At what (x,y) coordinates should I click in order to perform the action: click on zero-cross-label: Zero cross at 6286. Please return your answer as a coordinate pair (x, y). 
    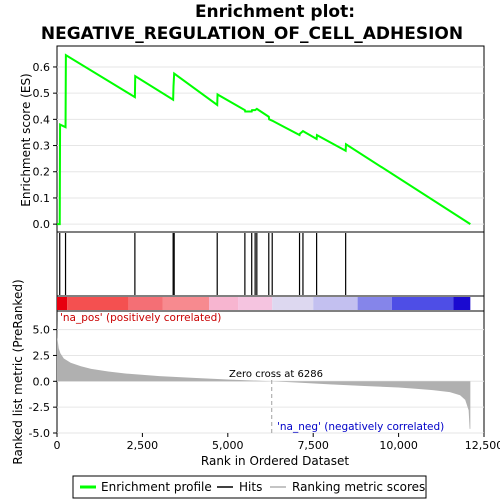
    Looking at the image, I should click on (276, 374).